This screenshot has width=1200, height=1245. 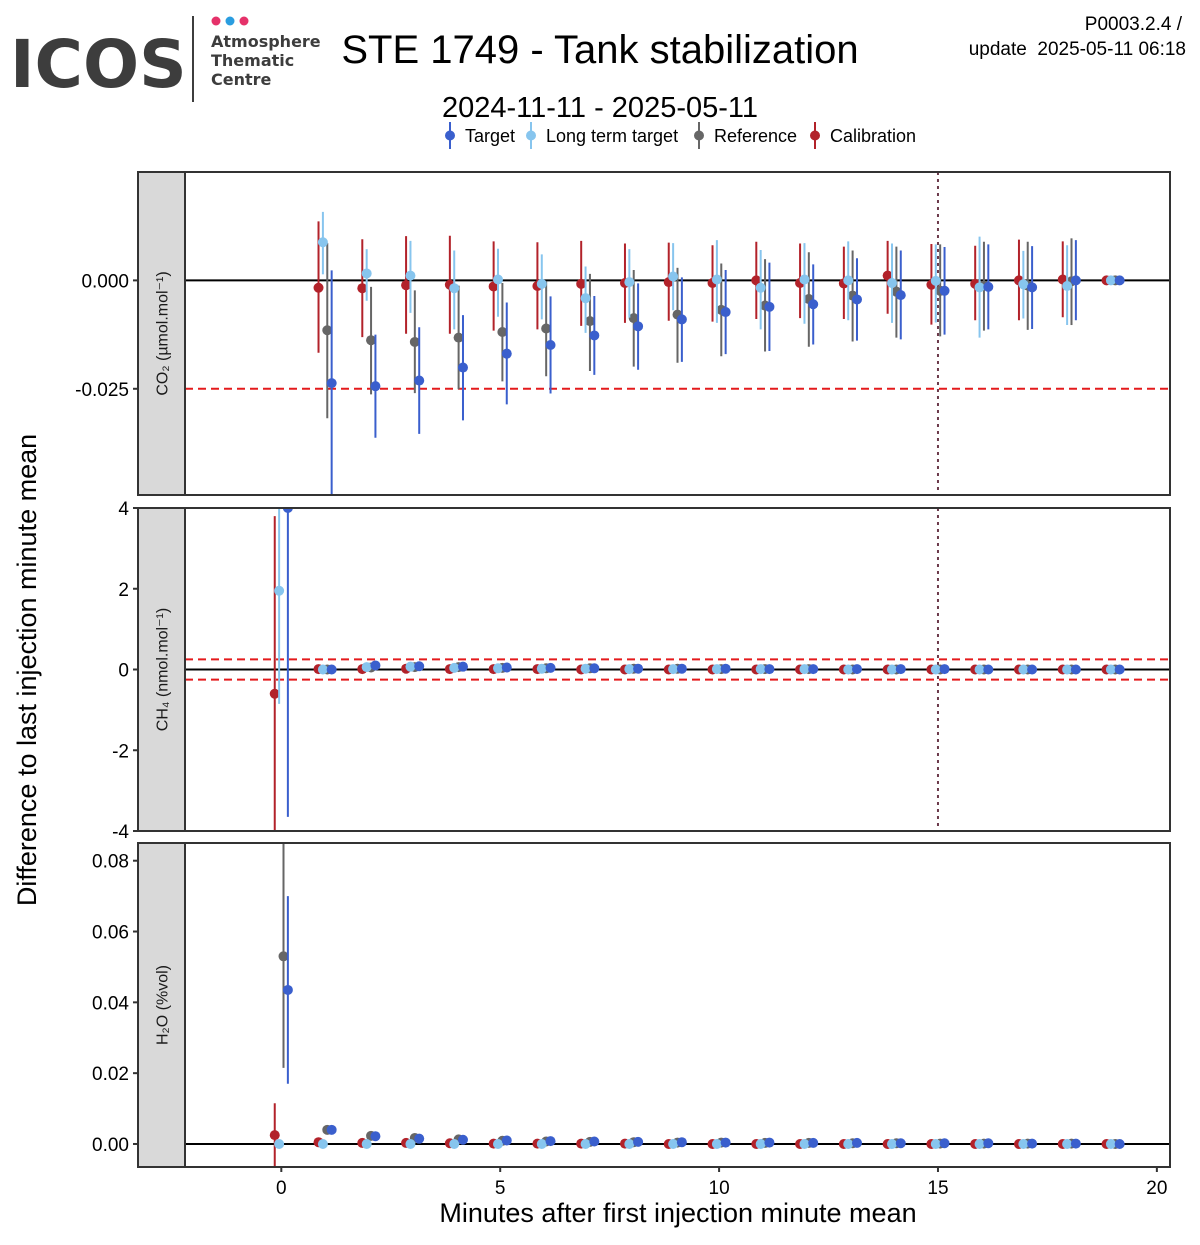 I want to click on legend-label: Target, so click(x=490, y=136).